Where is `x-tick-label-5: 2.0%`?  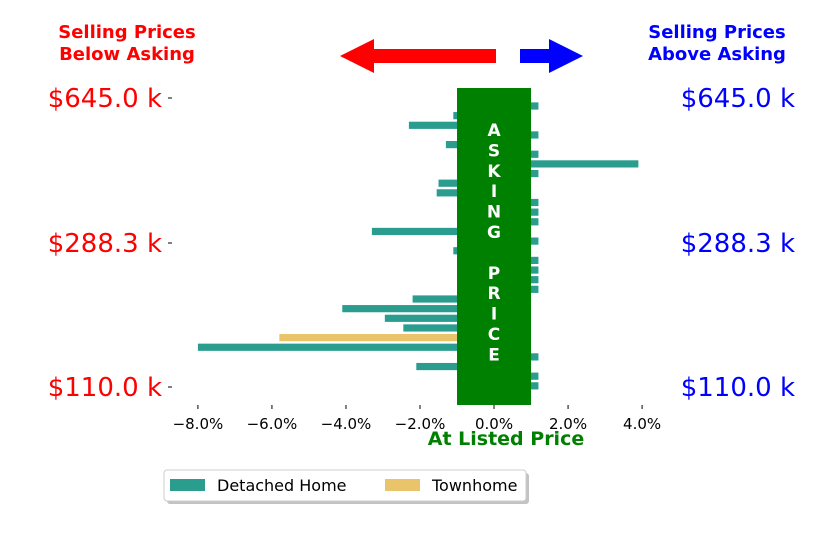
x-tick-label-5: 2.0% is located at coordinates (568, 424).